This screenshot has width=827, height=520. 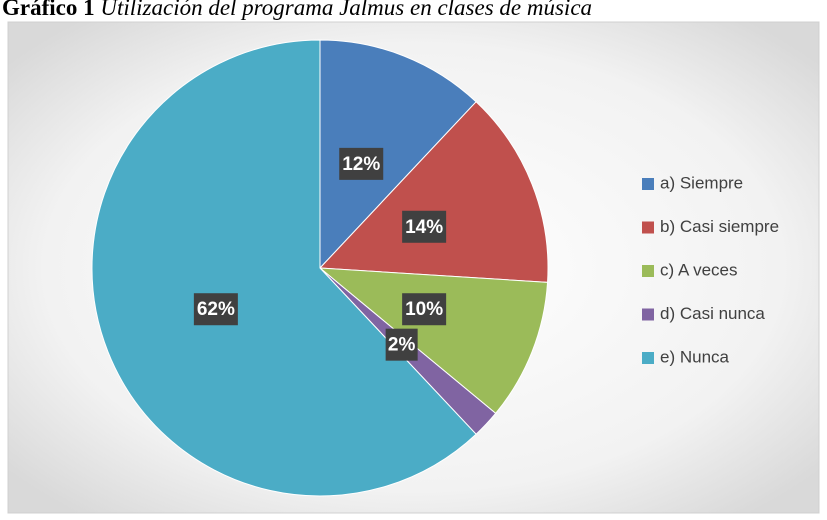 I want to click on data-label: 14%, so click(x=424, y=227).